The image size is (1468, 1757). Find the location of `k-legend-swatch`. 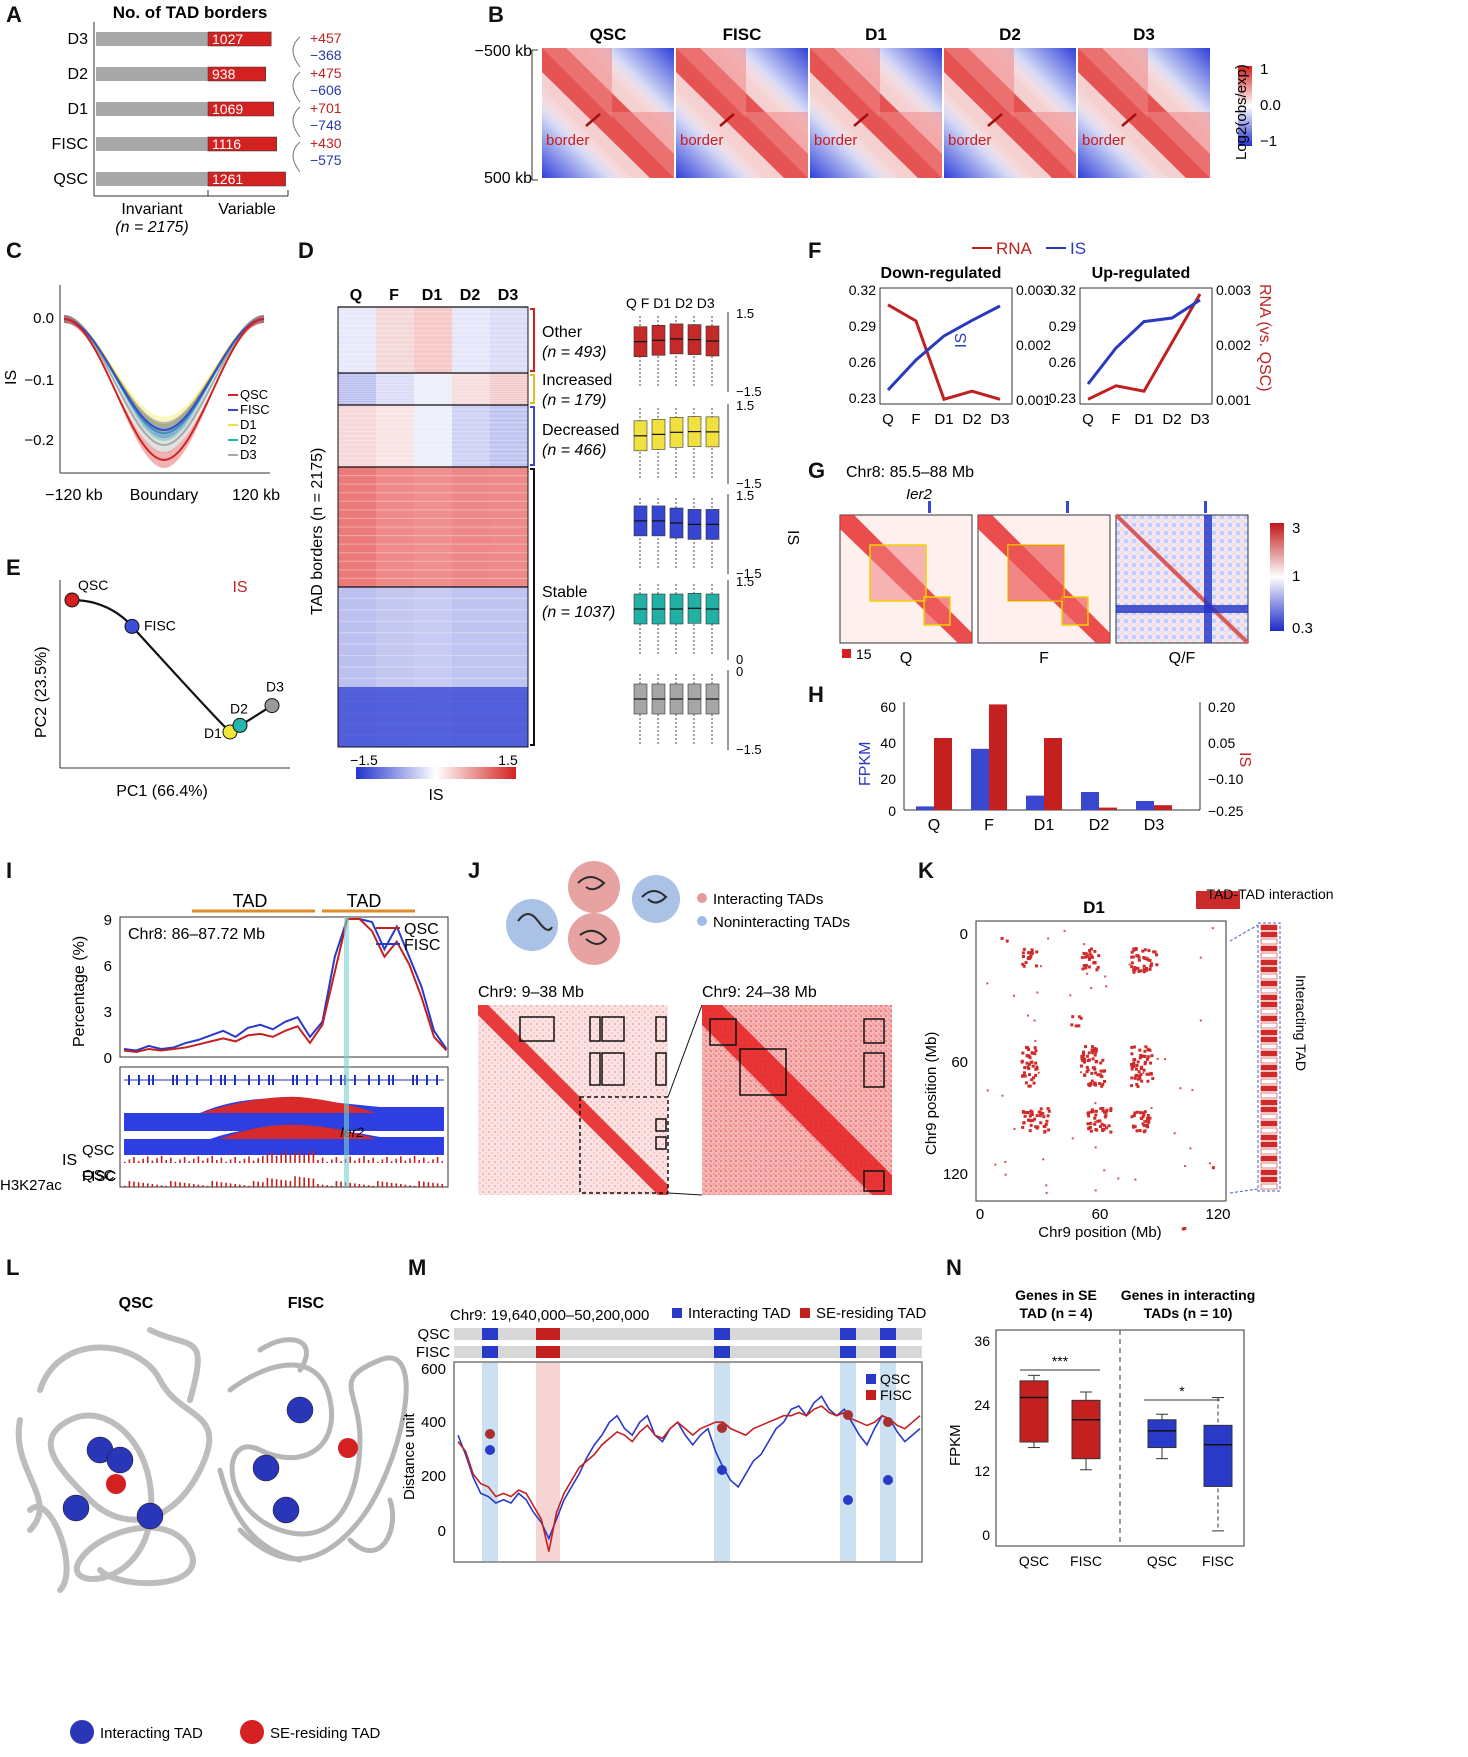

k-legend-swatch is located at coordinates (1218, 900).